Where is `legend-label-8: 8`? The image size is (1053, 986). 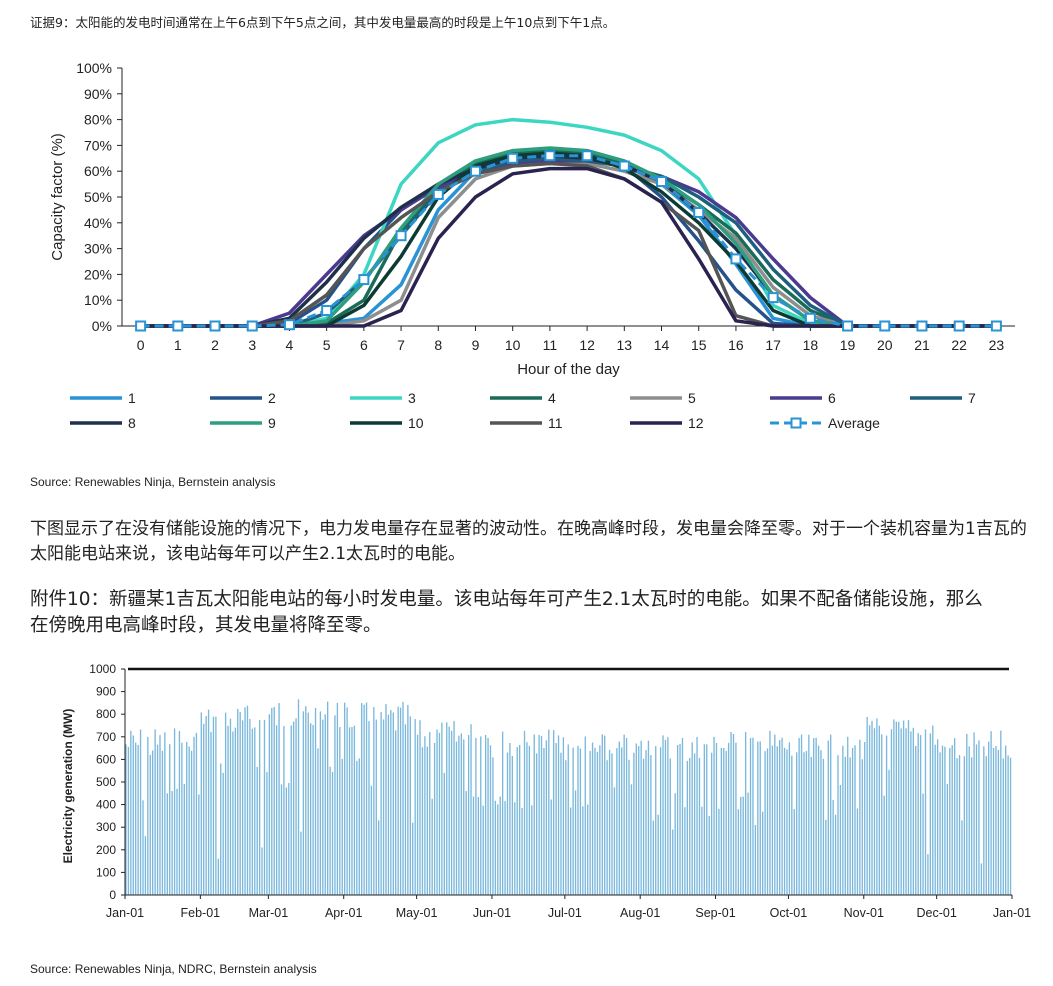 legend-label-8: 8 is located at coordinates (132, 423).